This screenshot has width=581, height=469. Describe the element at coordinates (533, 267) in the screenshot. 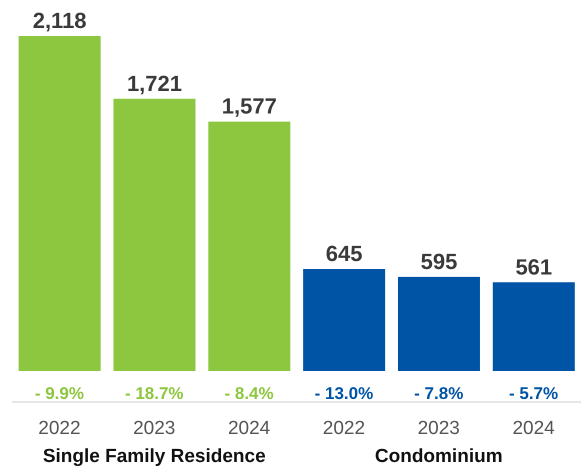

I see `data-label: 561` at that location.